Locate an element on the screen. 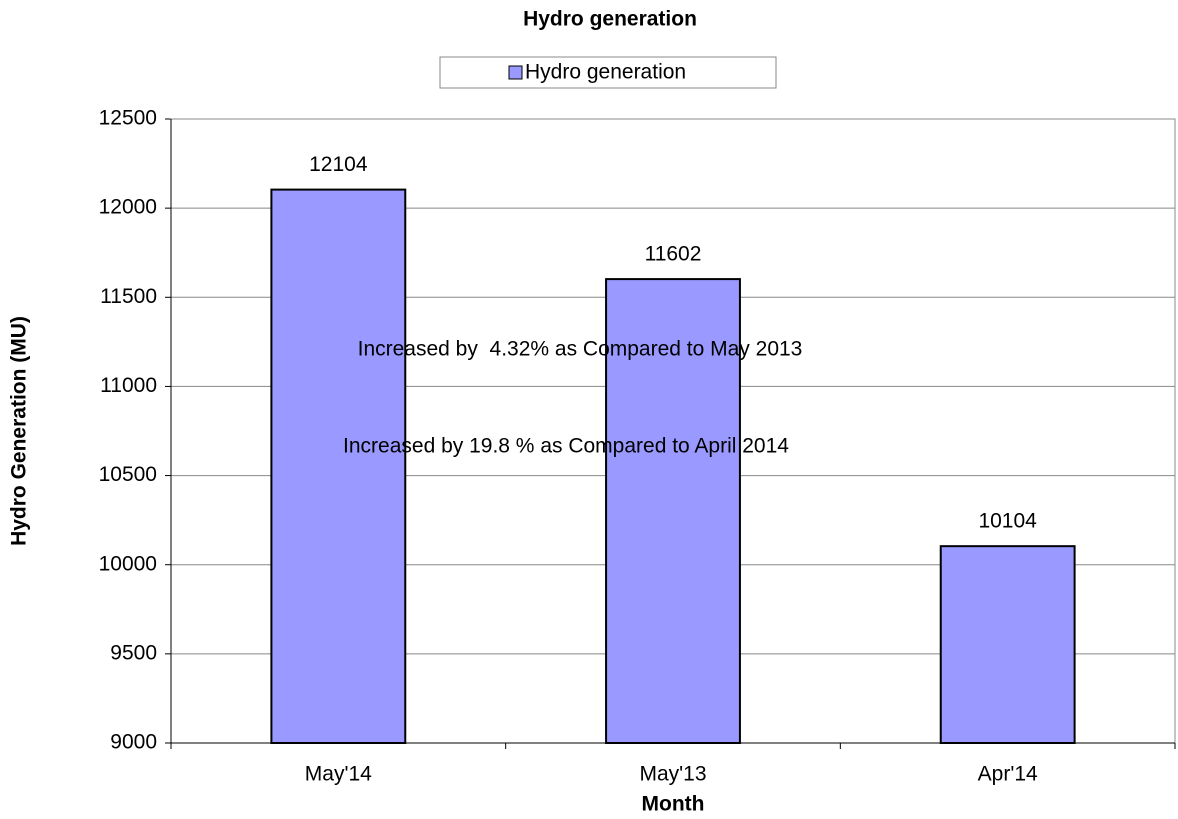 This screenshot has width=1178, height=819. x-tick-label: Apr'14 is located at coordinates (1008, 774).